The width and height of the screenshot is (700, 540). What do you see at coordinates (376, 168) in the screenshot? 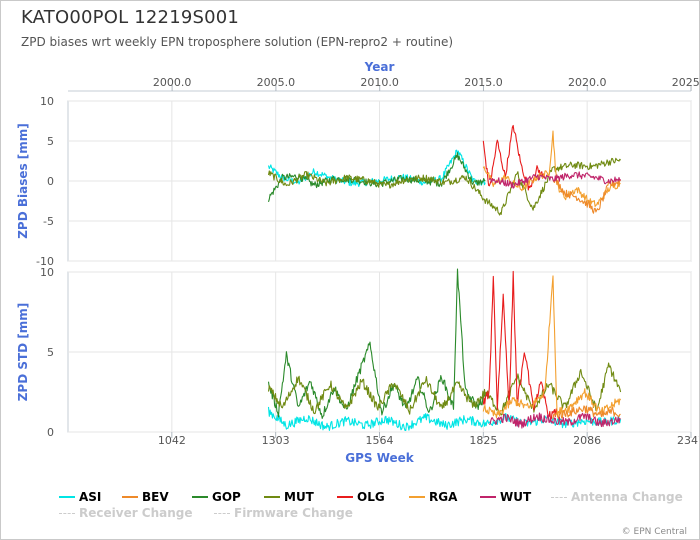
I see `series-asi-line` at bounding box center [376, 168].